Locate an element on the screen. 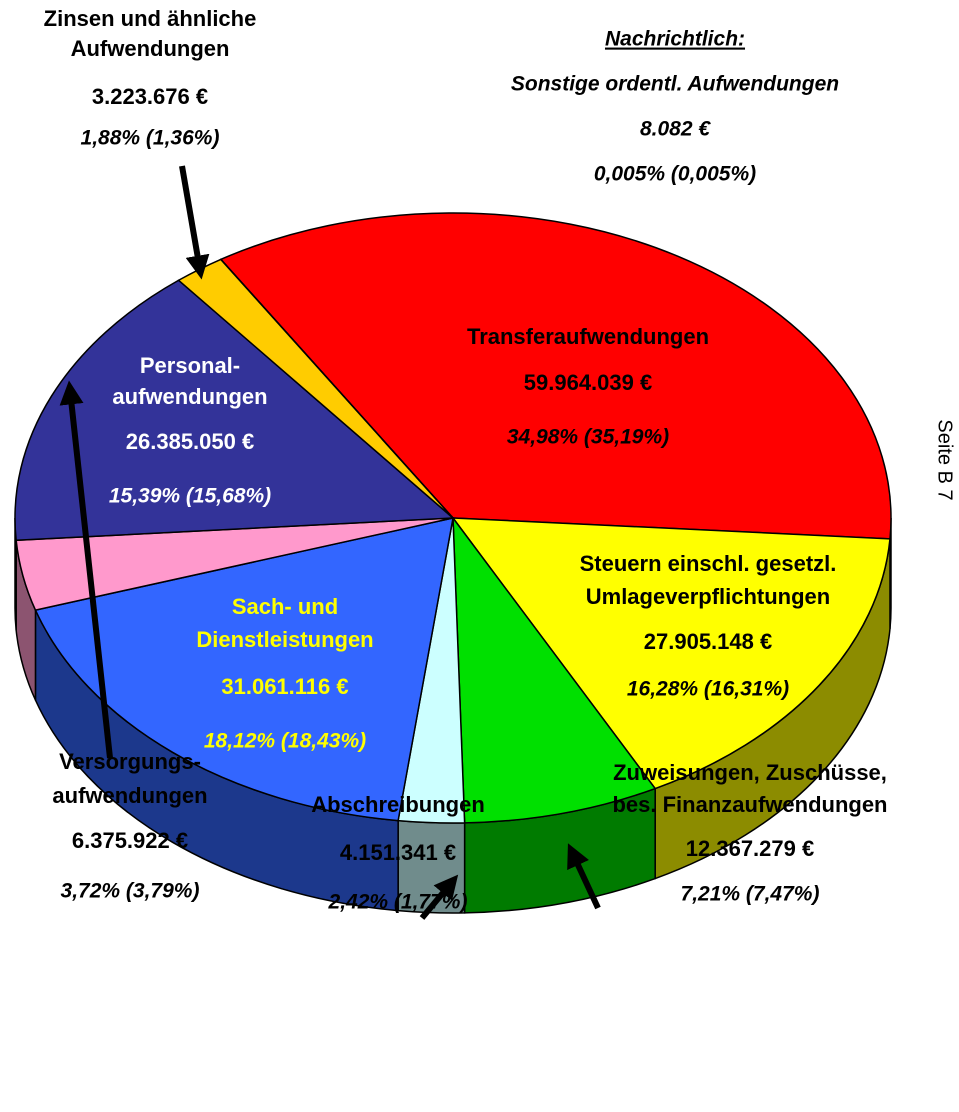 The height and width of the screenshot is (1112, 959). share-label: 7,21% (7,47%) is located at coordinates (750, 894).